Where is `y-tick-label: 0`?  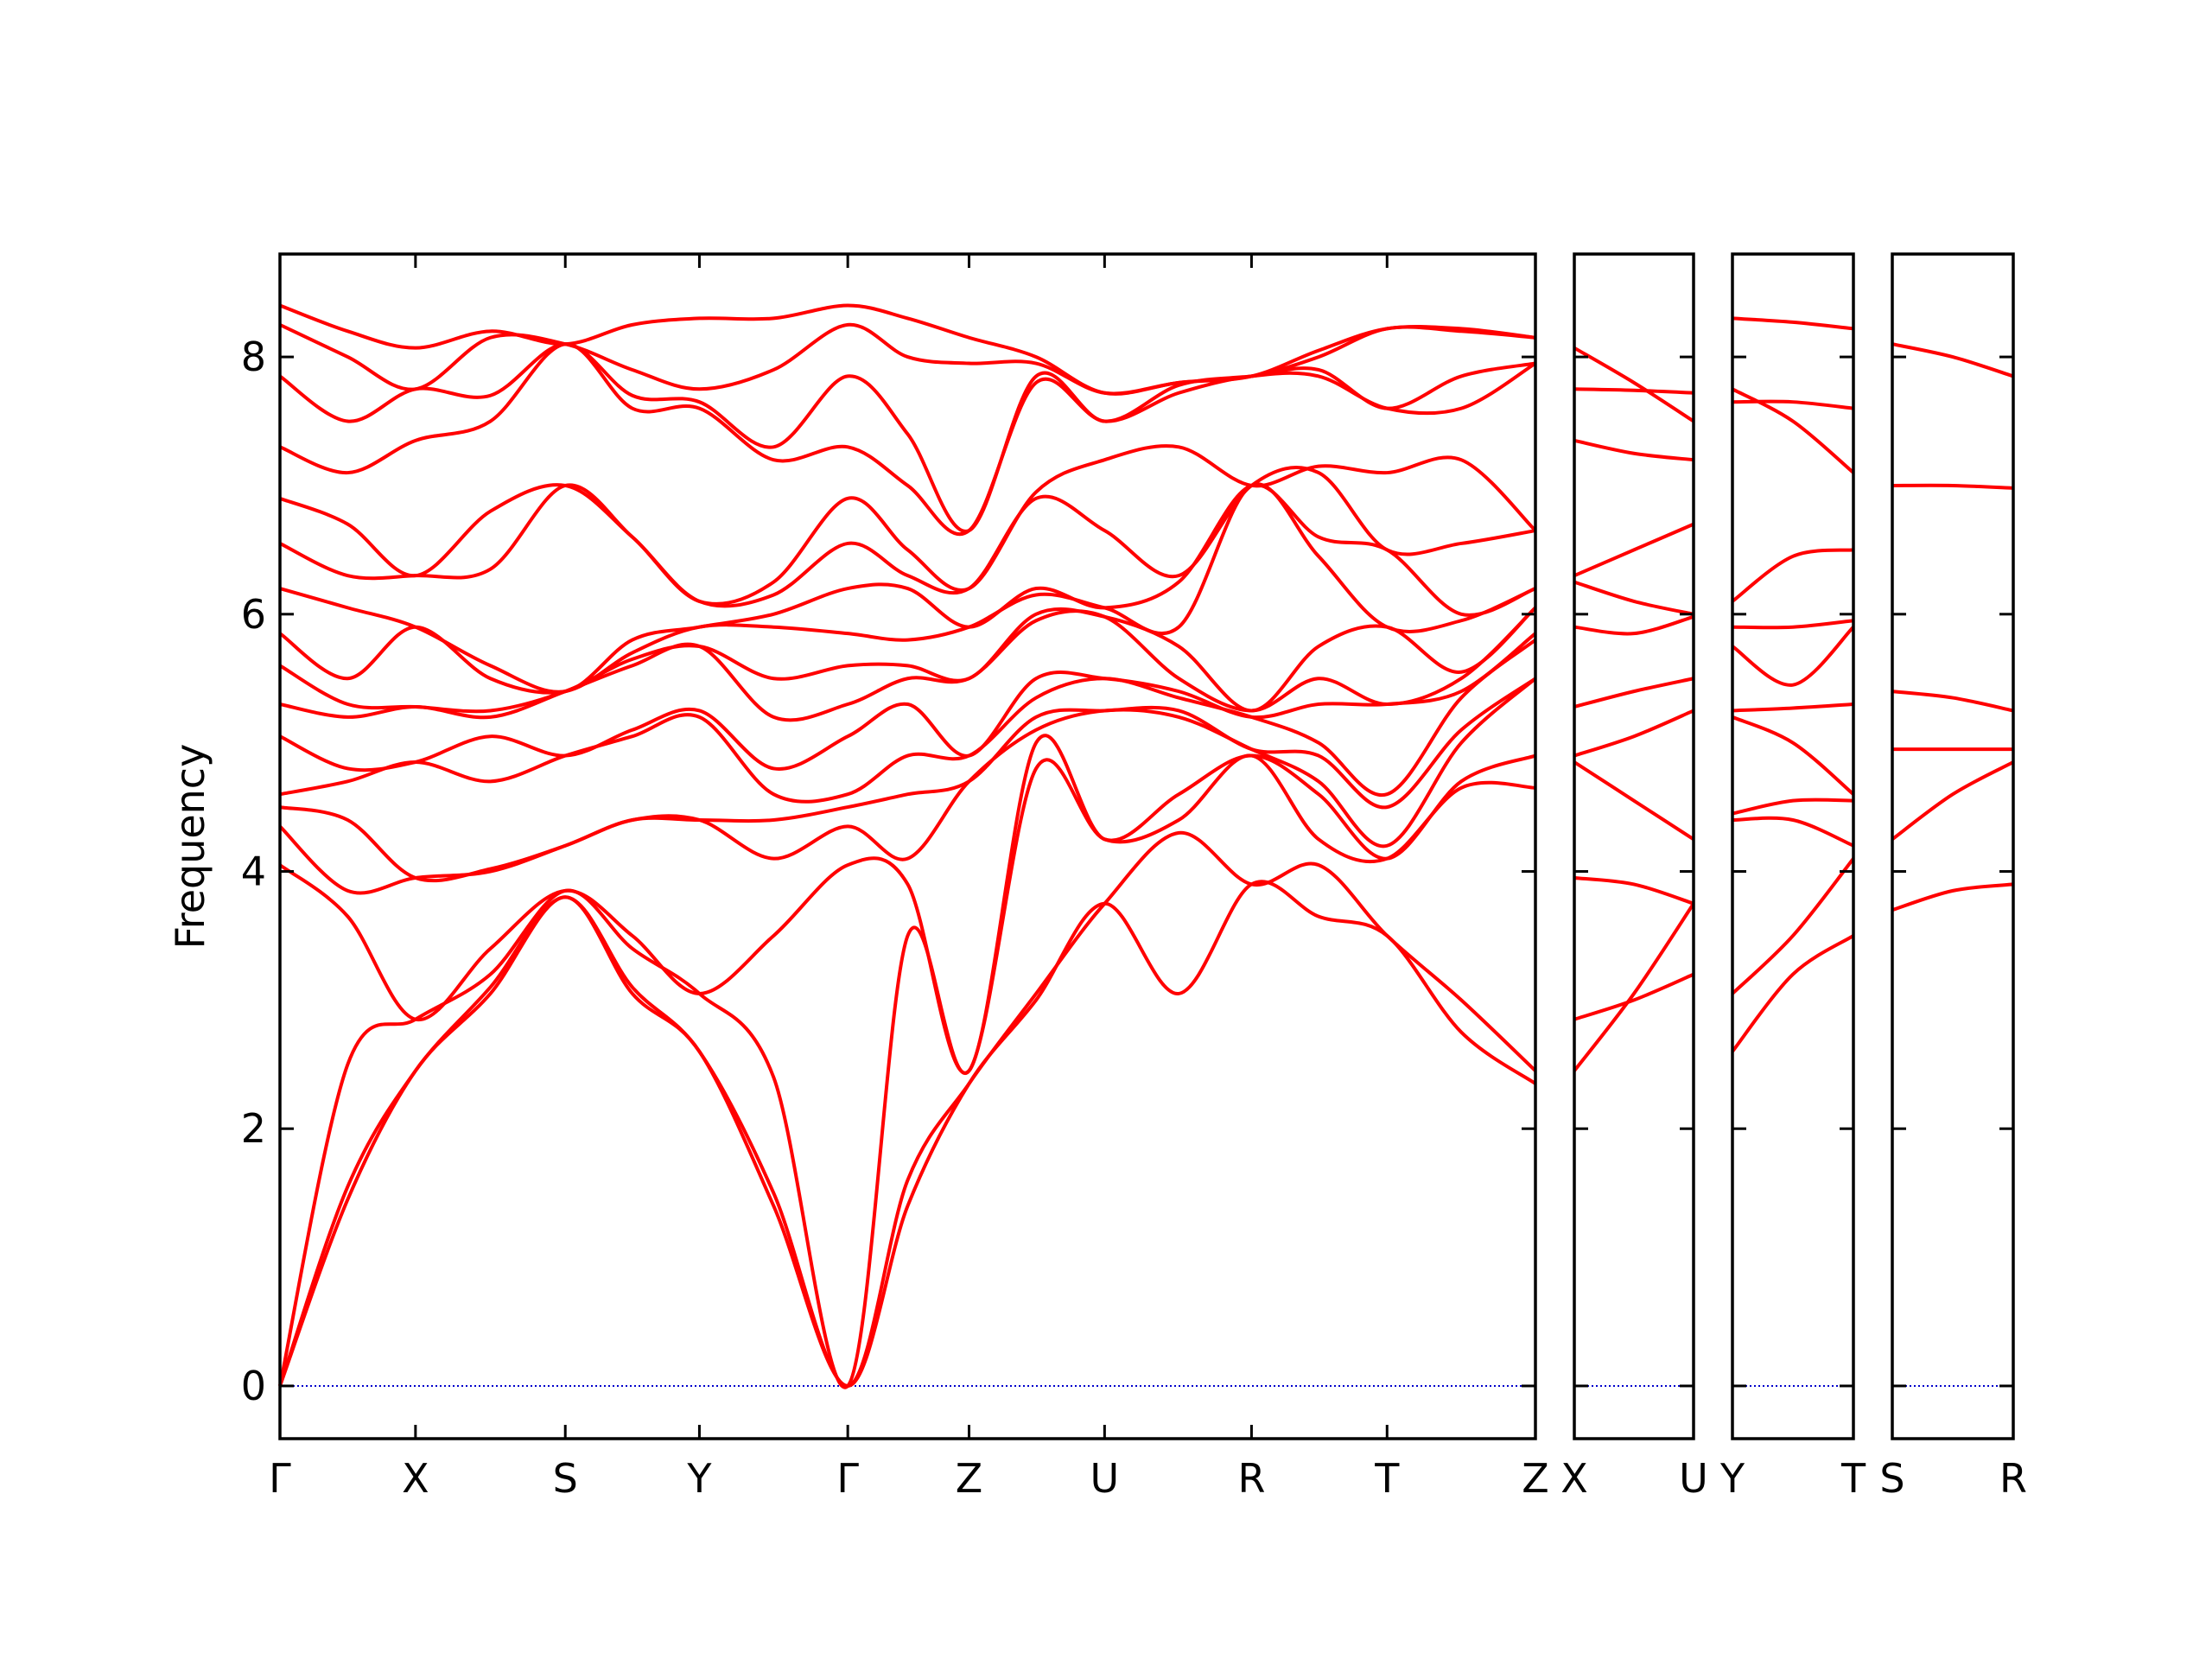
y-tick-label: 0 is located at coordinates (253, 1386).